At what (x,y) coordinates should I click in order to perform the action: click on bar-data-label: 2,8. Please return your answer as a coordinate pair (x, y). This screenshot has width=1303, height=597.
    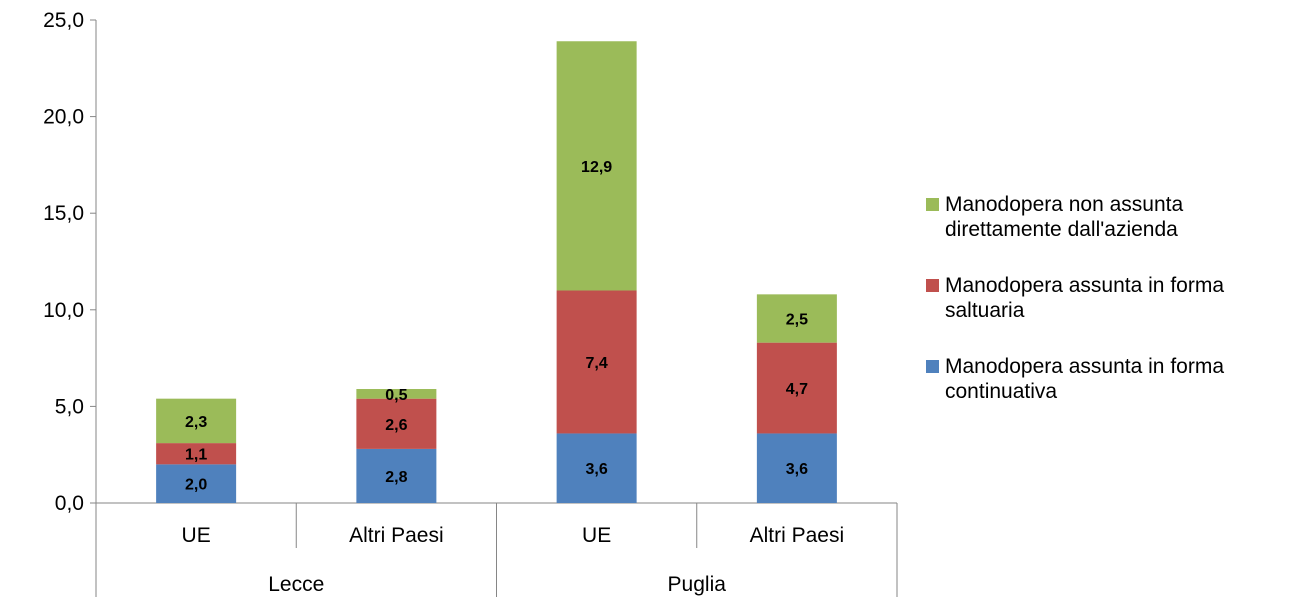
    Looking at the image, I should click on (396, 477).